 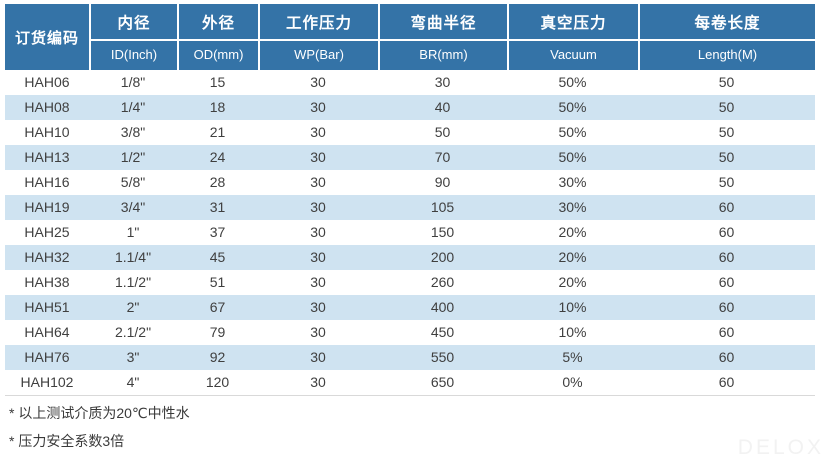 I want to click on cell-od: 79, so click(x=217, y=332).